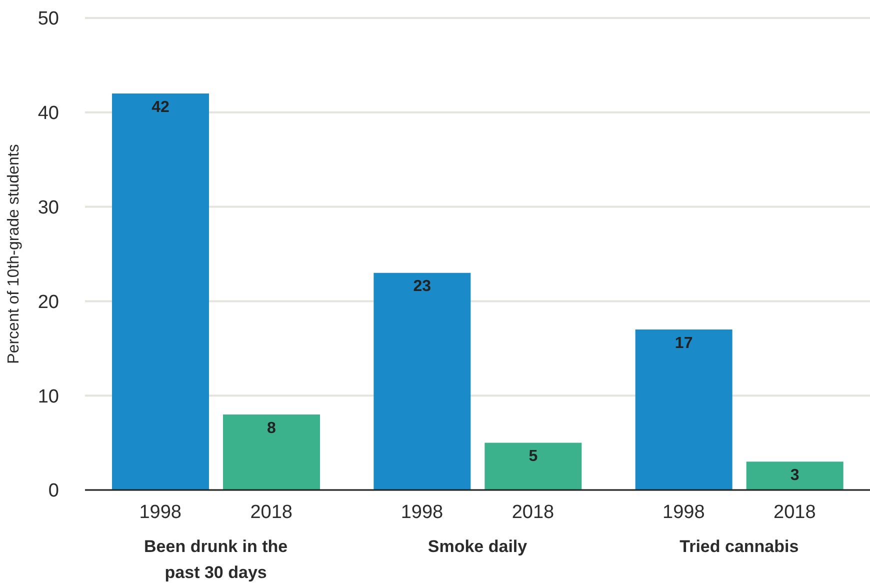  Describe the element at coordinates (48, 302) in the screenshot. I see `y-tick-label: 20` at that location.